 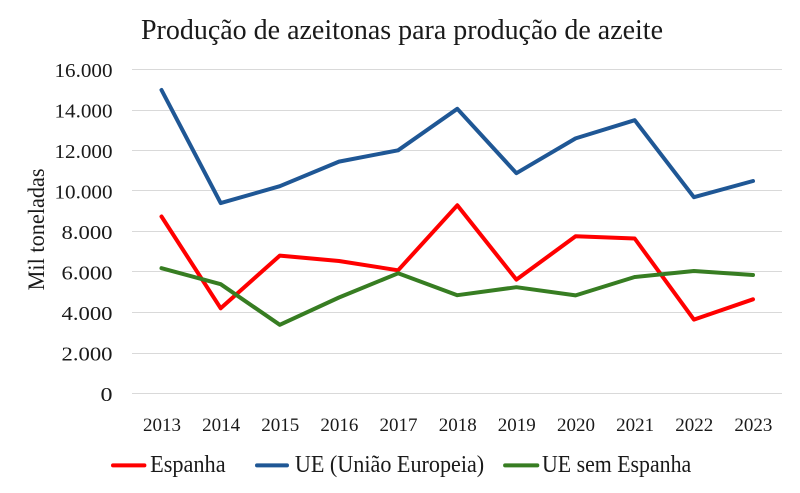 I want to click on svg-text: 8.000, so click(x=87, y=233).